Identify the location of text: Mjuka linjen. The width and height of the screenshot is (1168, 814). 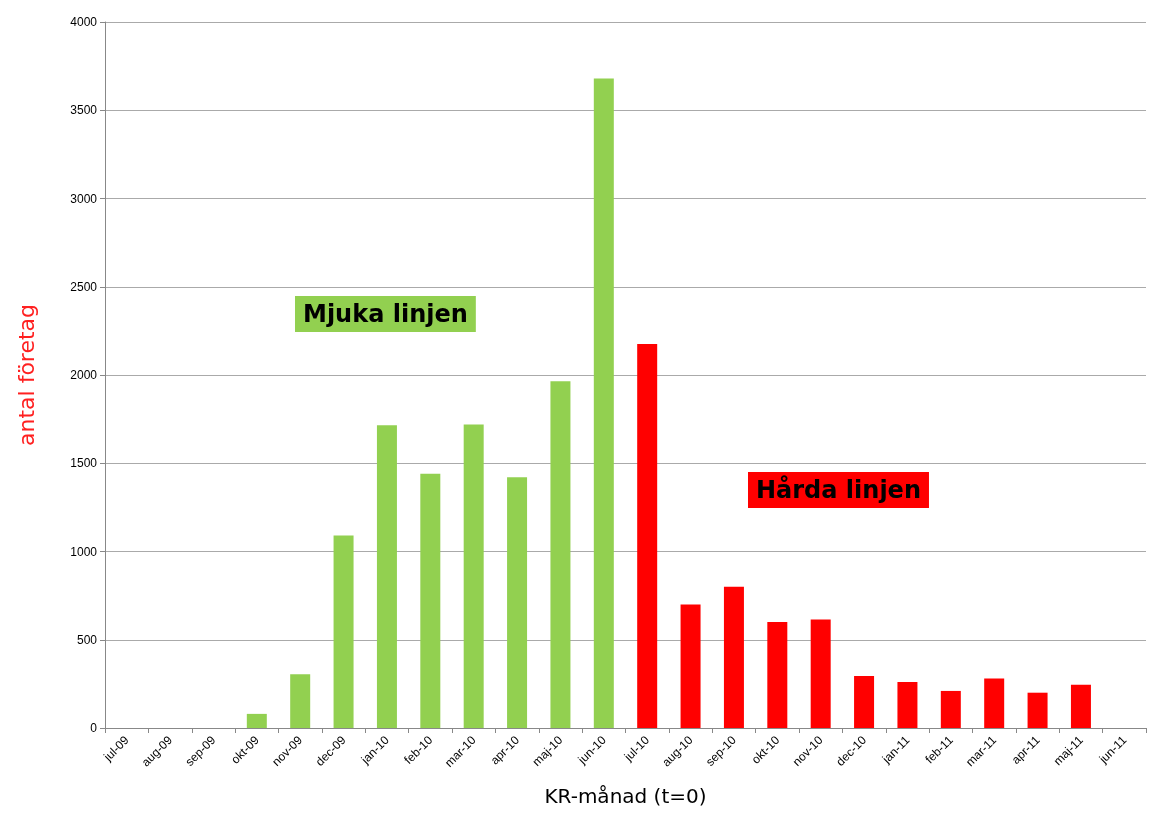
(385, 314).